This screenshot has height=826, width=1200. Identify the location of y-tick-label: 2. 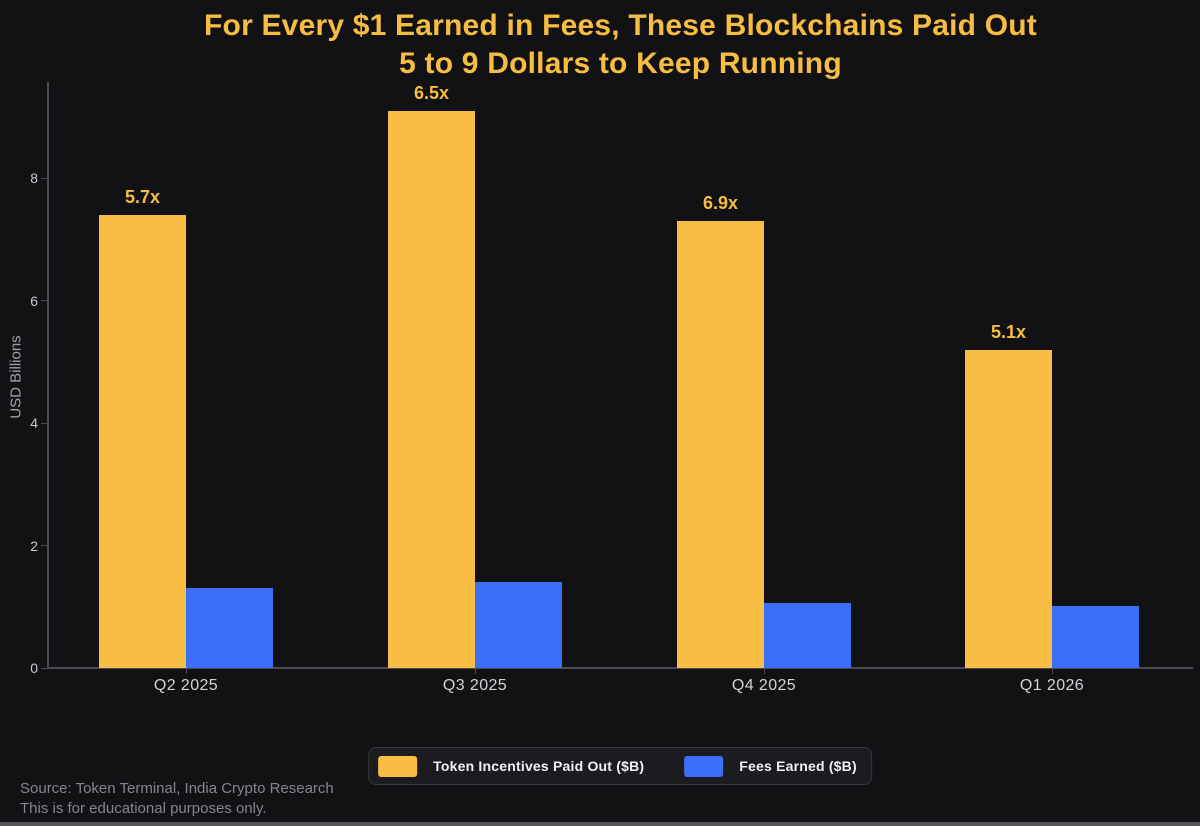
(34, 545).